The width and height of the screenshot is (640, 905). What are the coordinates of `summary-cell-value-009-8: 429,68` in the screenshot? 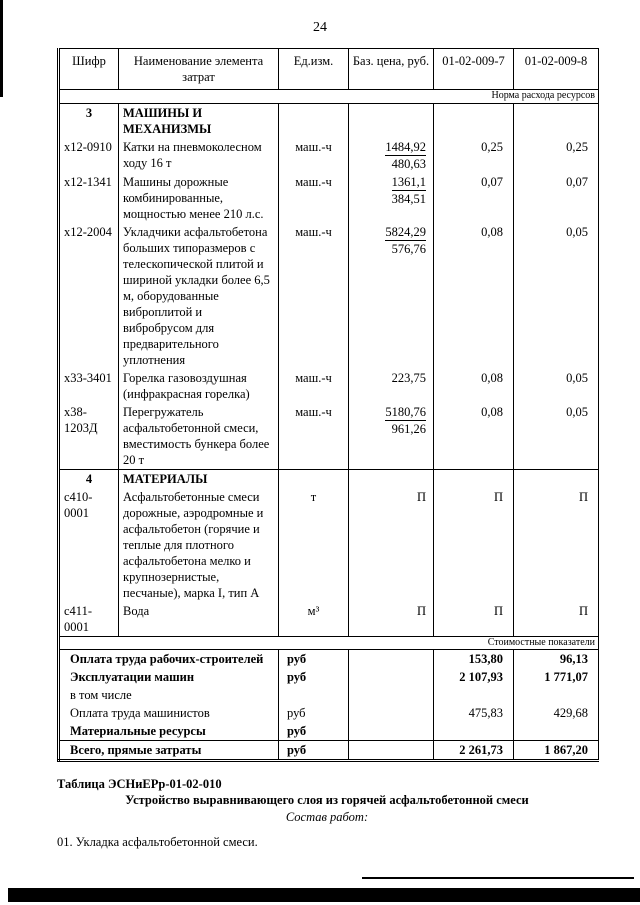 It's located at (556, 713).